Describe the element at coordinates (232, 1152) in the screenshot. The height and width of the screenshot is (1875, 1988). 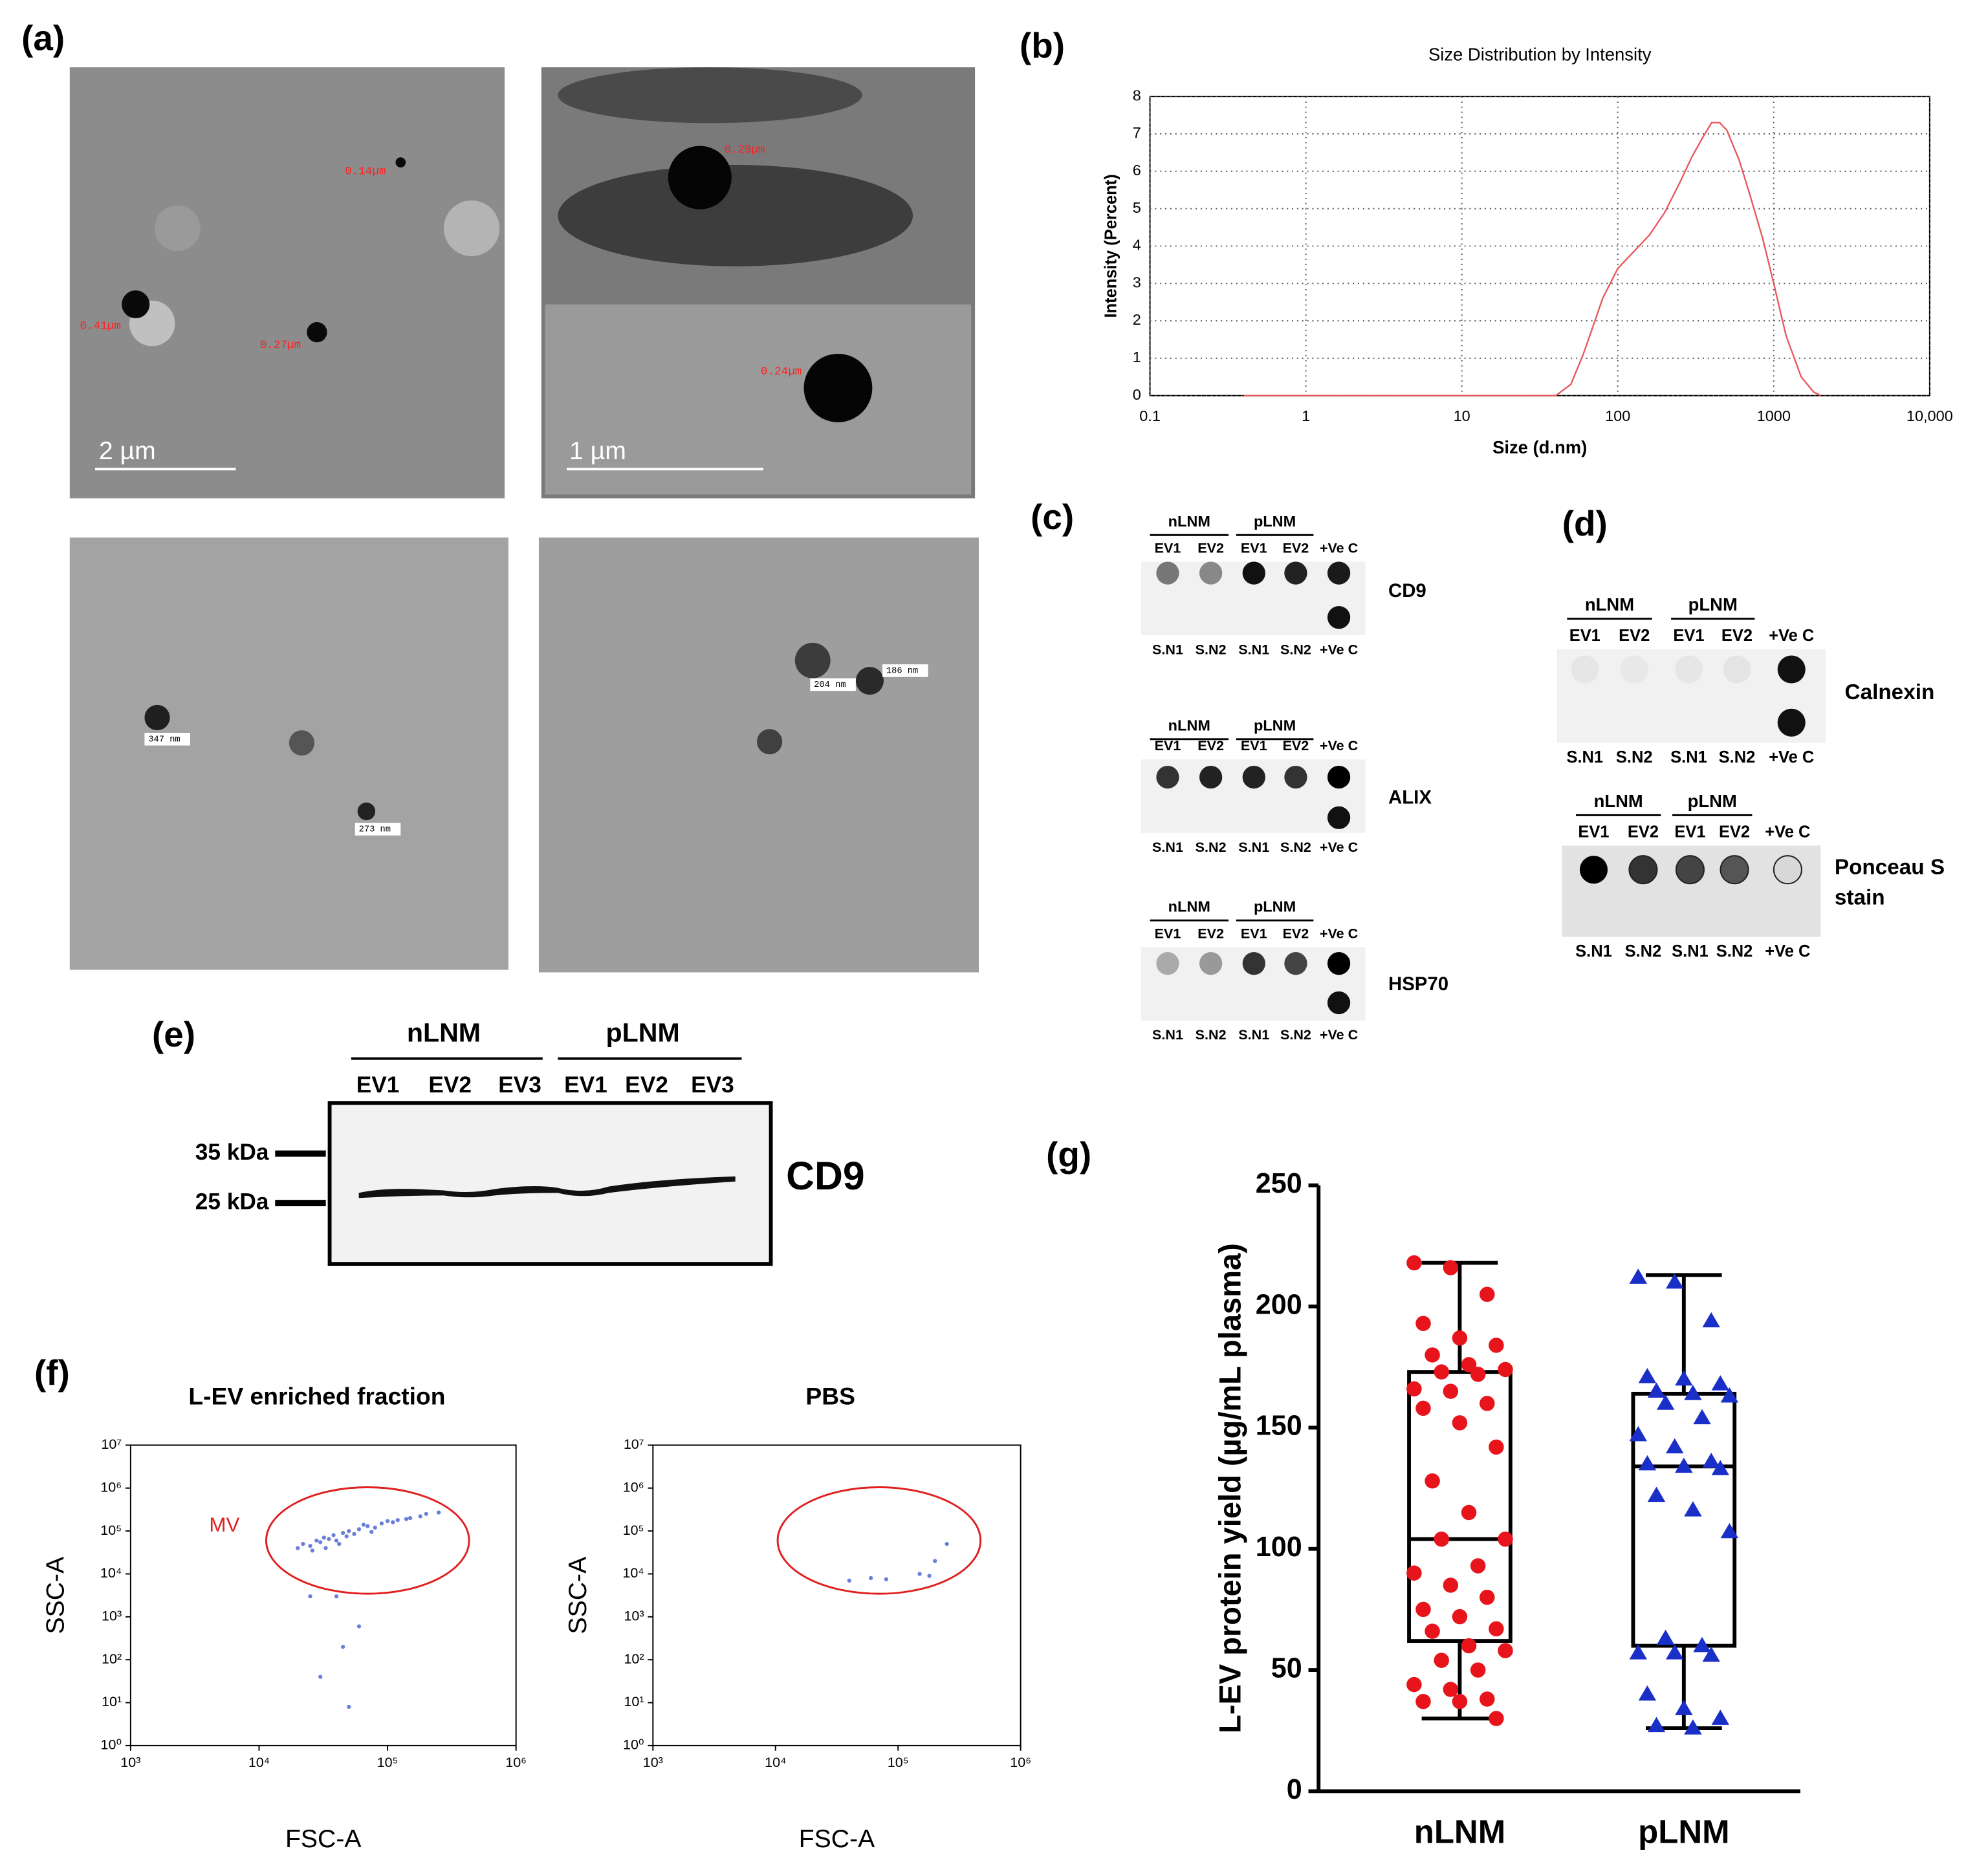
I see `size-marker-label: 35 kDa` at that location.